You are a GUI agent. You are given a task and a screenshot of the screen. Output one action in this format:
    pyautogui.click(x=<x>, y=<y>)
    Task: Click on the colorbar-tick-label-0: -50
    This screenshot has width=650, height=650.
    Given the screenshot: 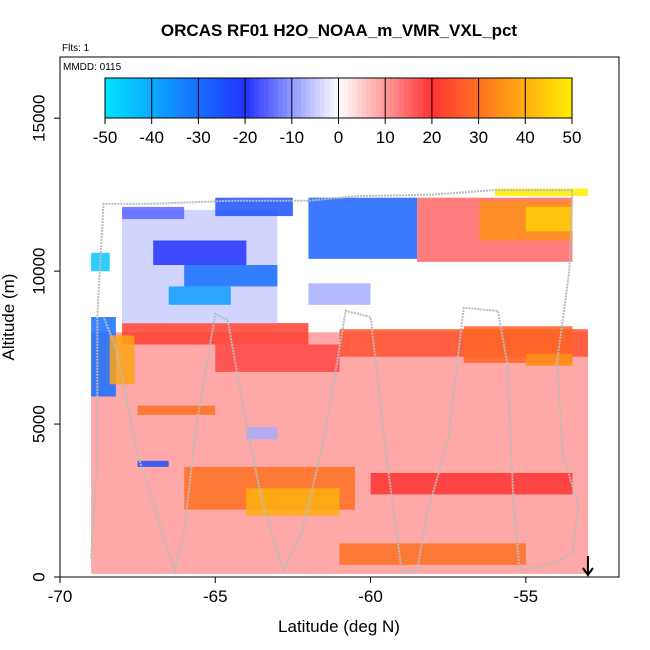 What is the action you would take?
    pyautogui.click(x=105, y=137)
    